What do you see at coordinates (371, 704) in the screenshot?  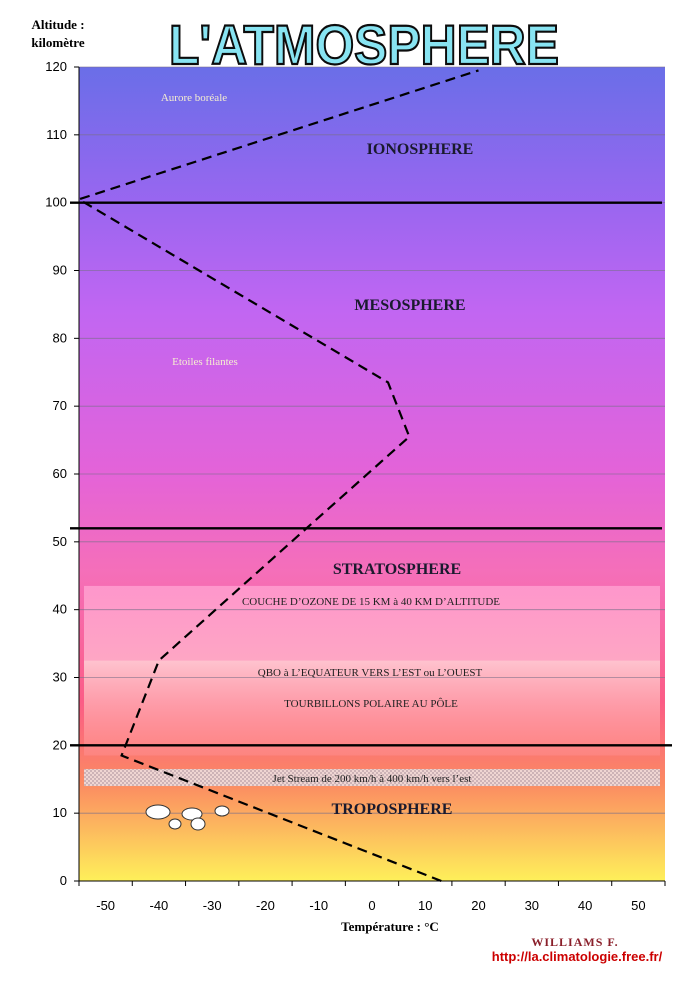 I see `polar-vortex-label: TOURBILLONS POLAIRE AU PÔLE` at bounding box center [371, 704].